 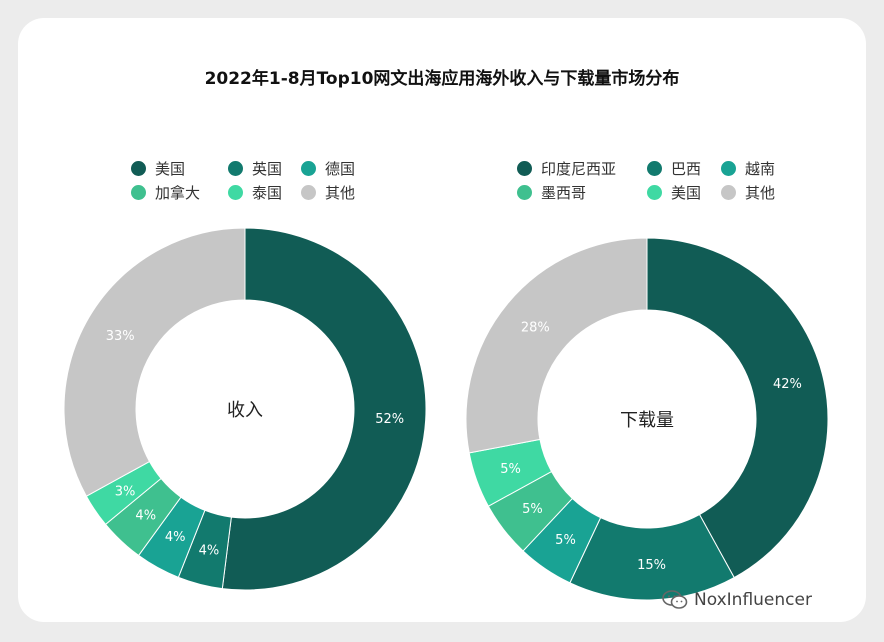 I want to click on slice-label: 42%, so click(x=787, y=384).